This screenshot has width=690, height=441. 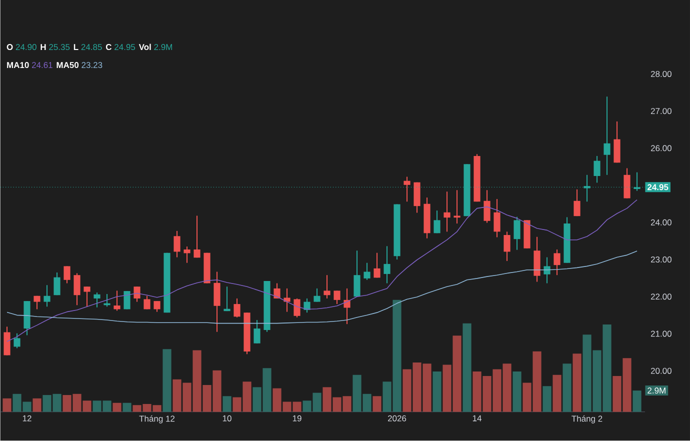 I want to click on text: MA10, so click(x=18, y=65).